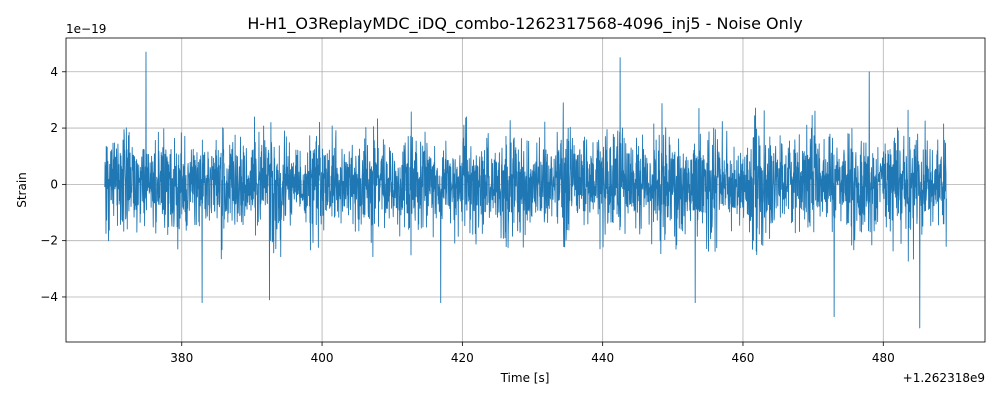  What do you see at coordinates (86, 29) in the screenshot?
I see `y-scale-text: 1e−19` at bounding box center [86, 29].